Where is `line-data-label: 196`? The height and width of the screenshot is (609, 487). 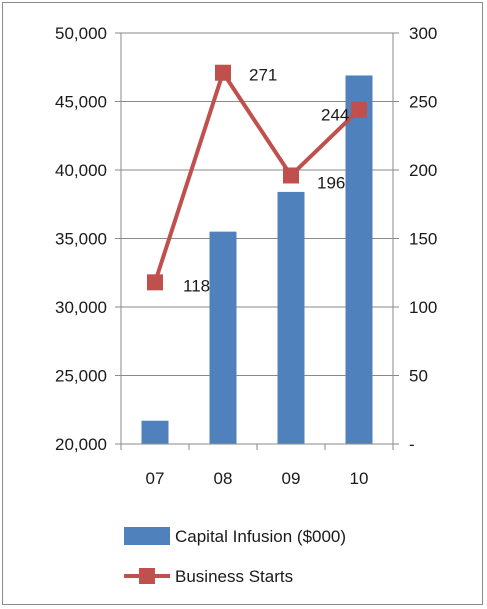
line-data-label: 196 is located at coordinates (331, 182).